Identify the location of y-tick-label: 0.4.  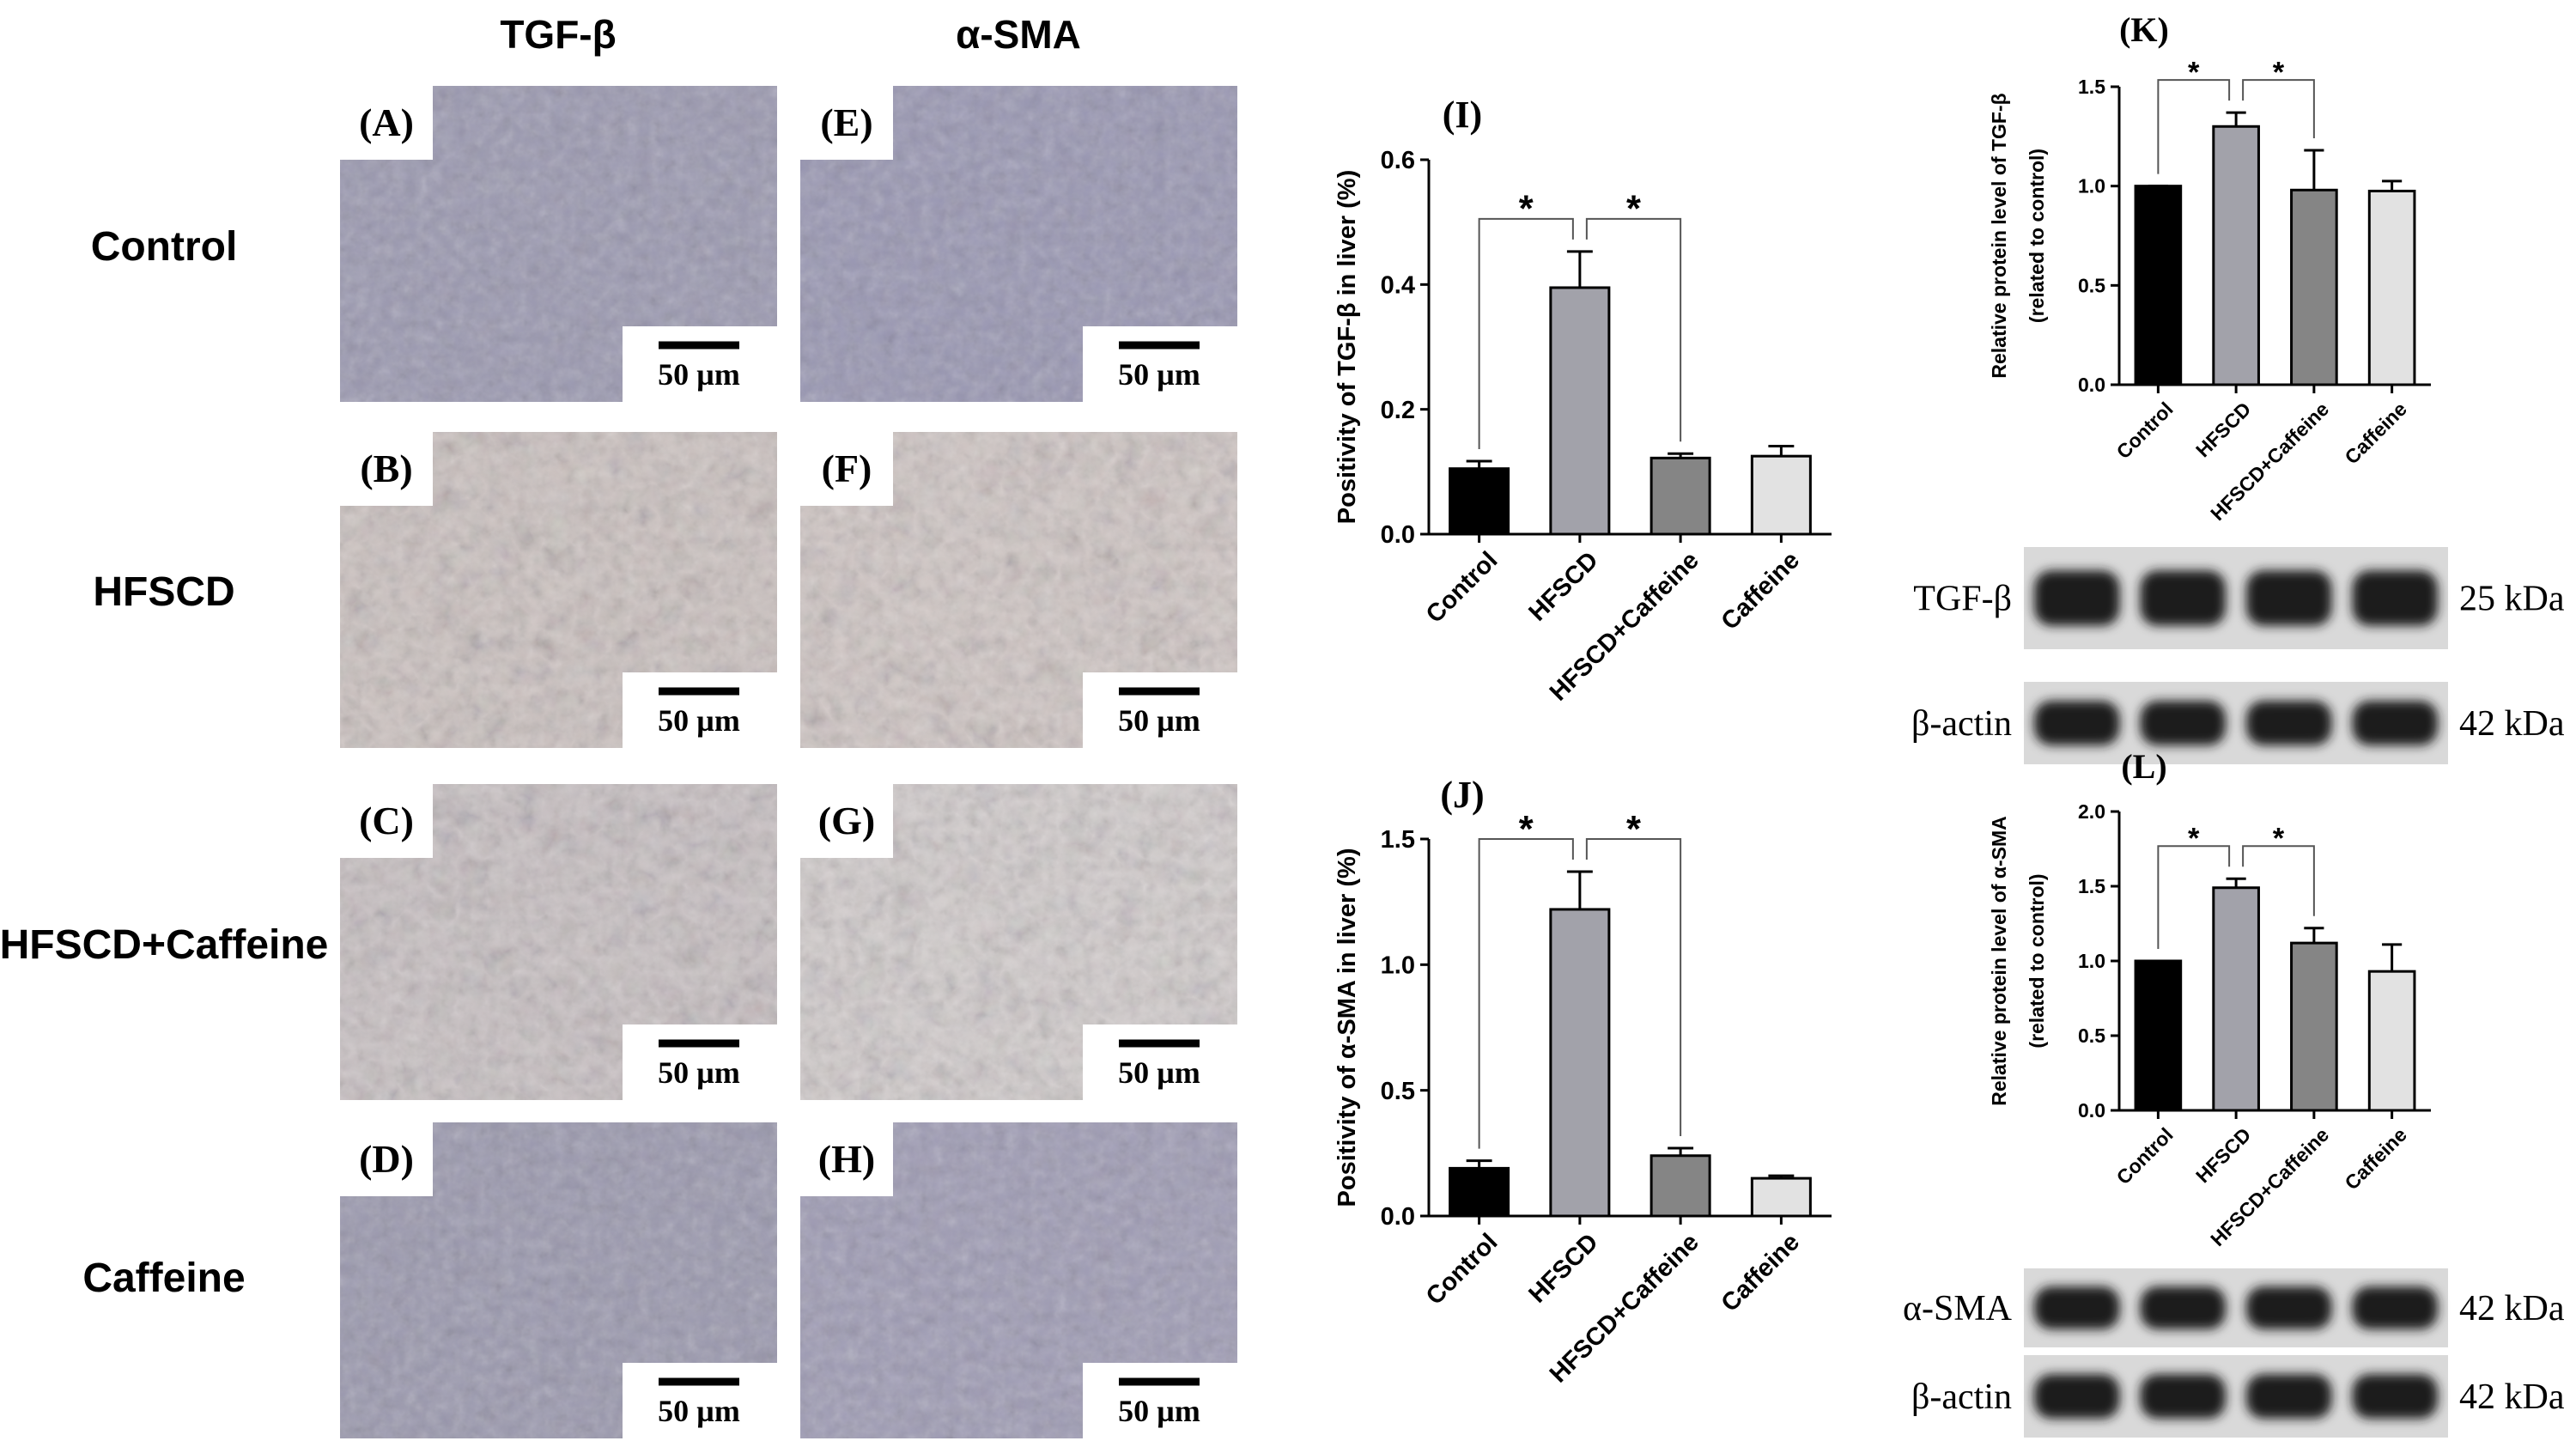
(1398, 285).